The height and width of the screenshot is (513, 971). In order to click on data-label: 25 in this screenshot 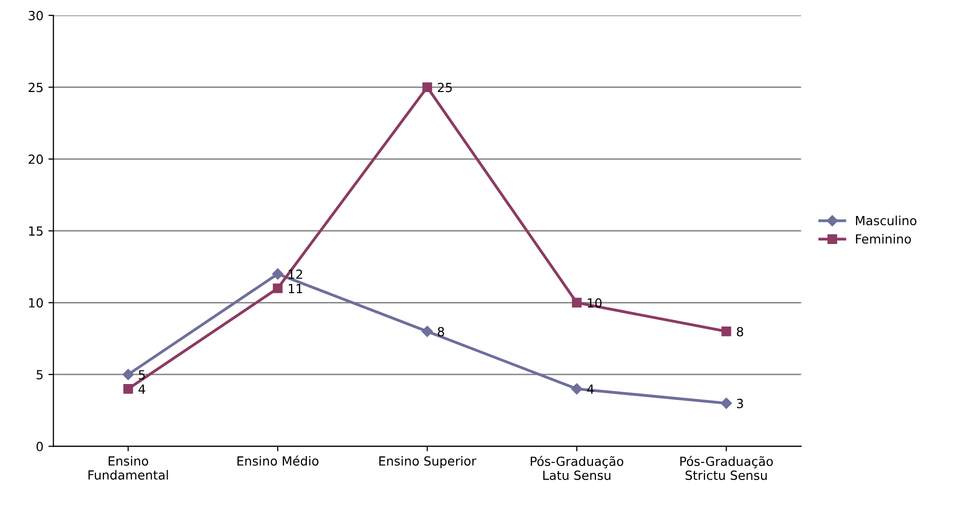, I will do `click(445, 87)`.